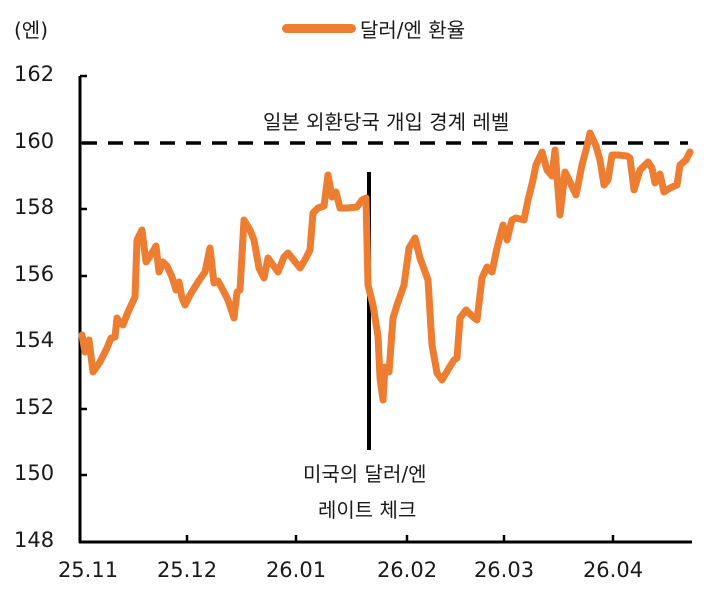 This screenshot has height=596, width=708. Describe the element at coordinates (413, 30) in the screenshot. I see `legend-label-usdjpy: 달러/엔 환율` at that location.